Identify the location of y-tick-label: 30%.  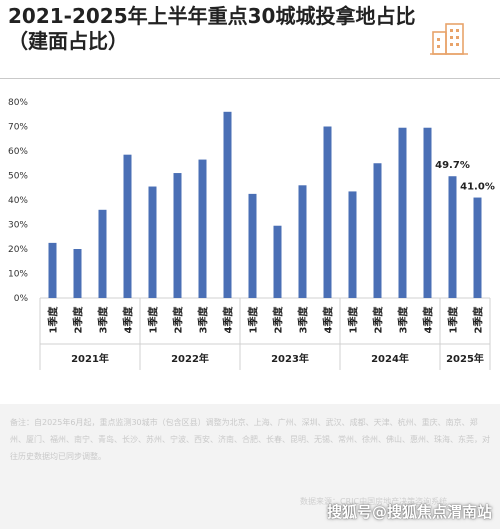
(18, 226).